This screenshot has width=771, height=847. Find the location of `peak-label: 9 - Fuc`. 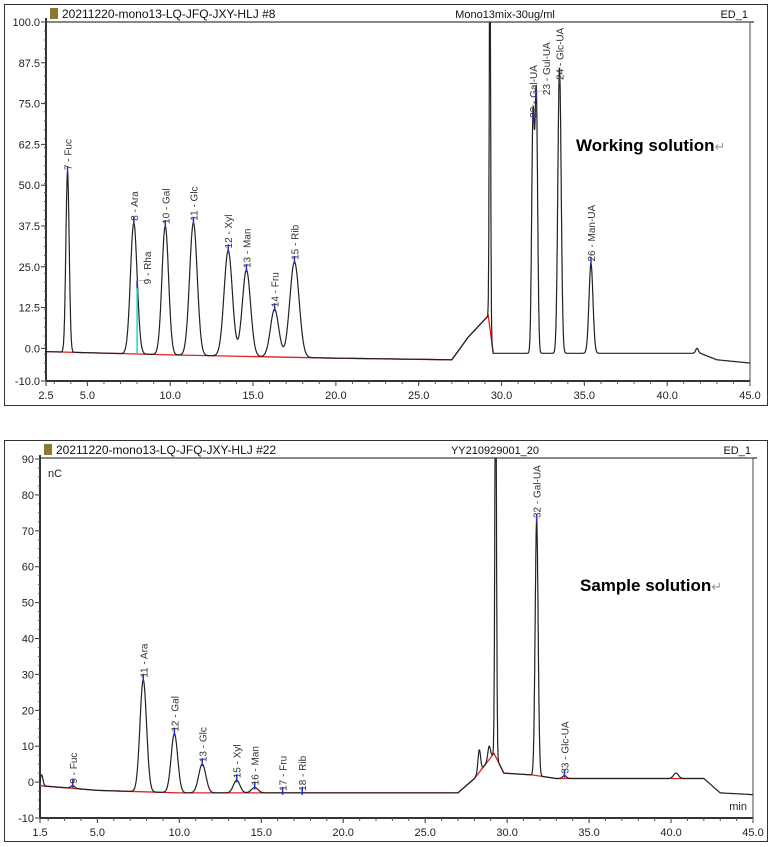

peak-label: 9 - Fuc is located at coordinates (74, 768).